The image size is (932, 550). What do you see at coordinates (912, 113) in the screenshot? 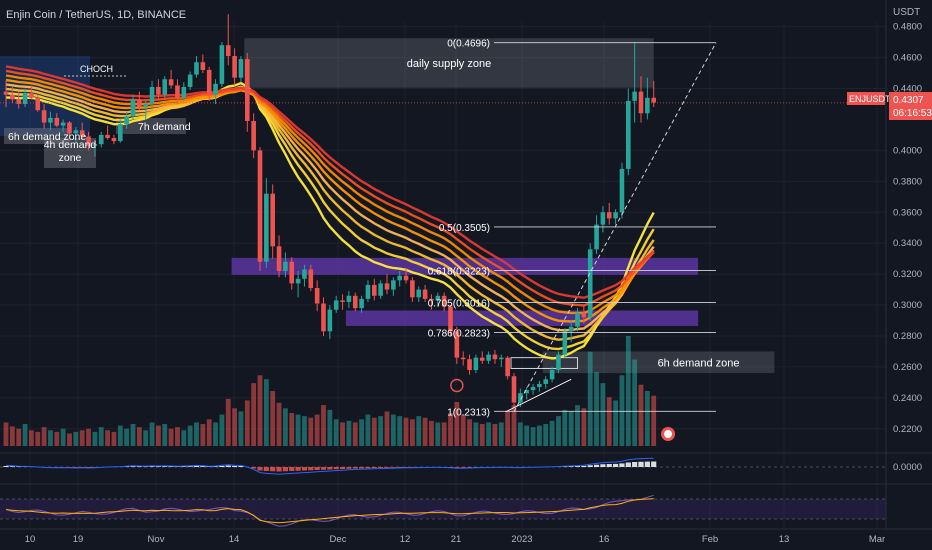
I see `price-tag-countdown: 06:16:53` at bounding box center [912, 113].